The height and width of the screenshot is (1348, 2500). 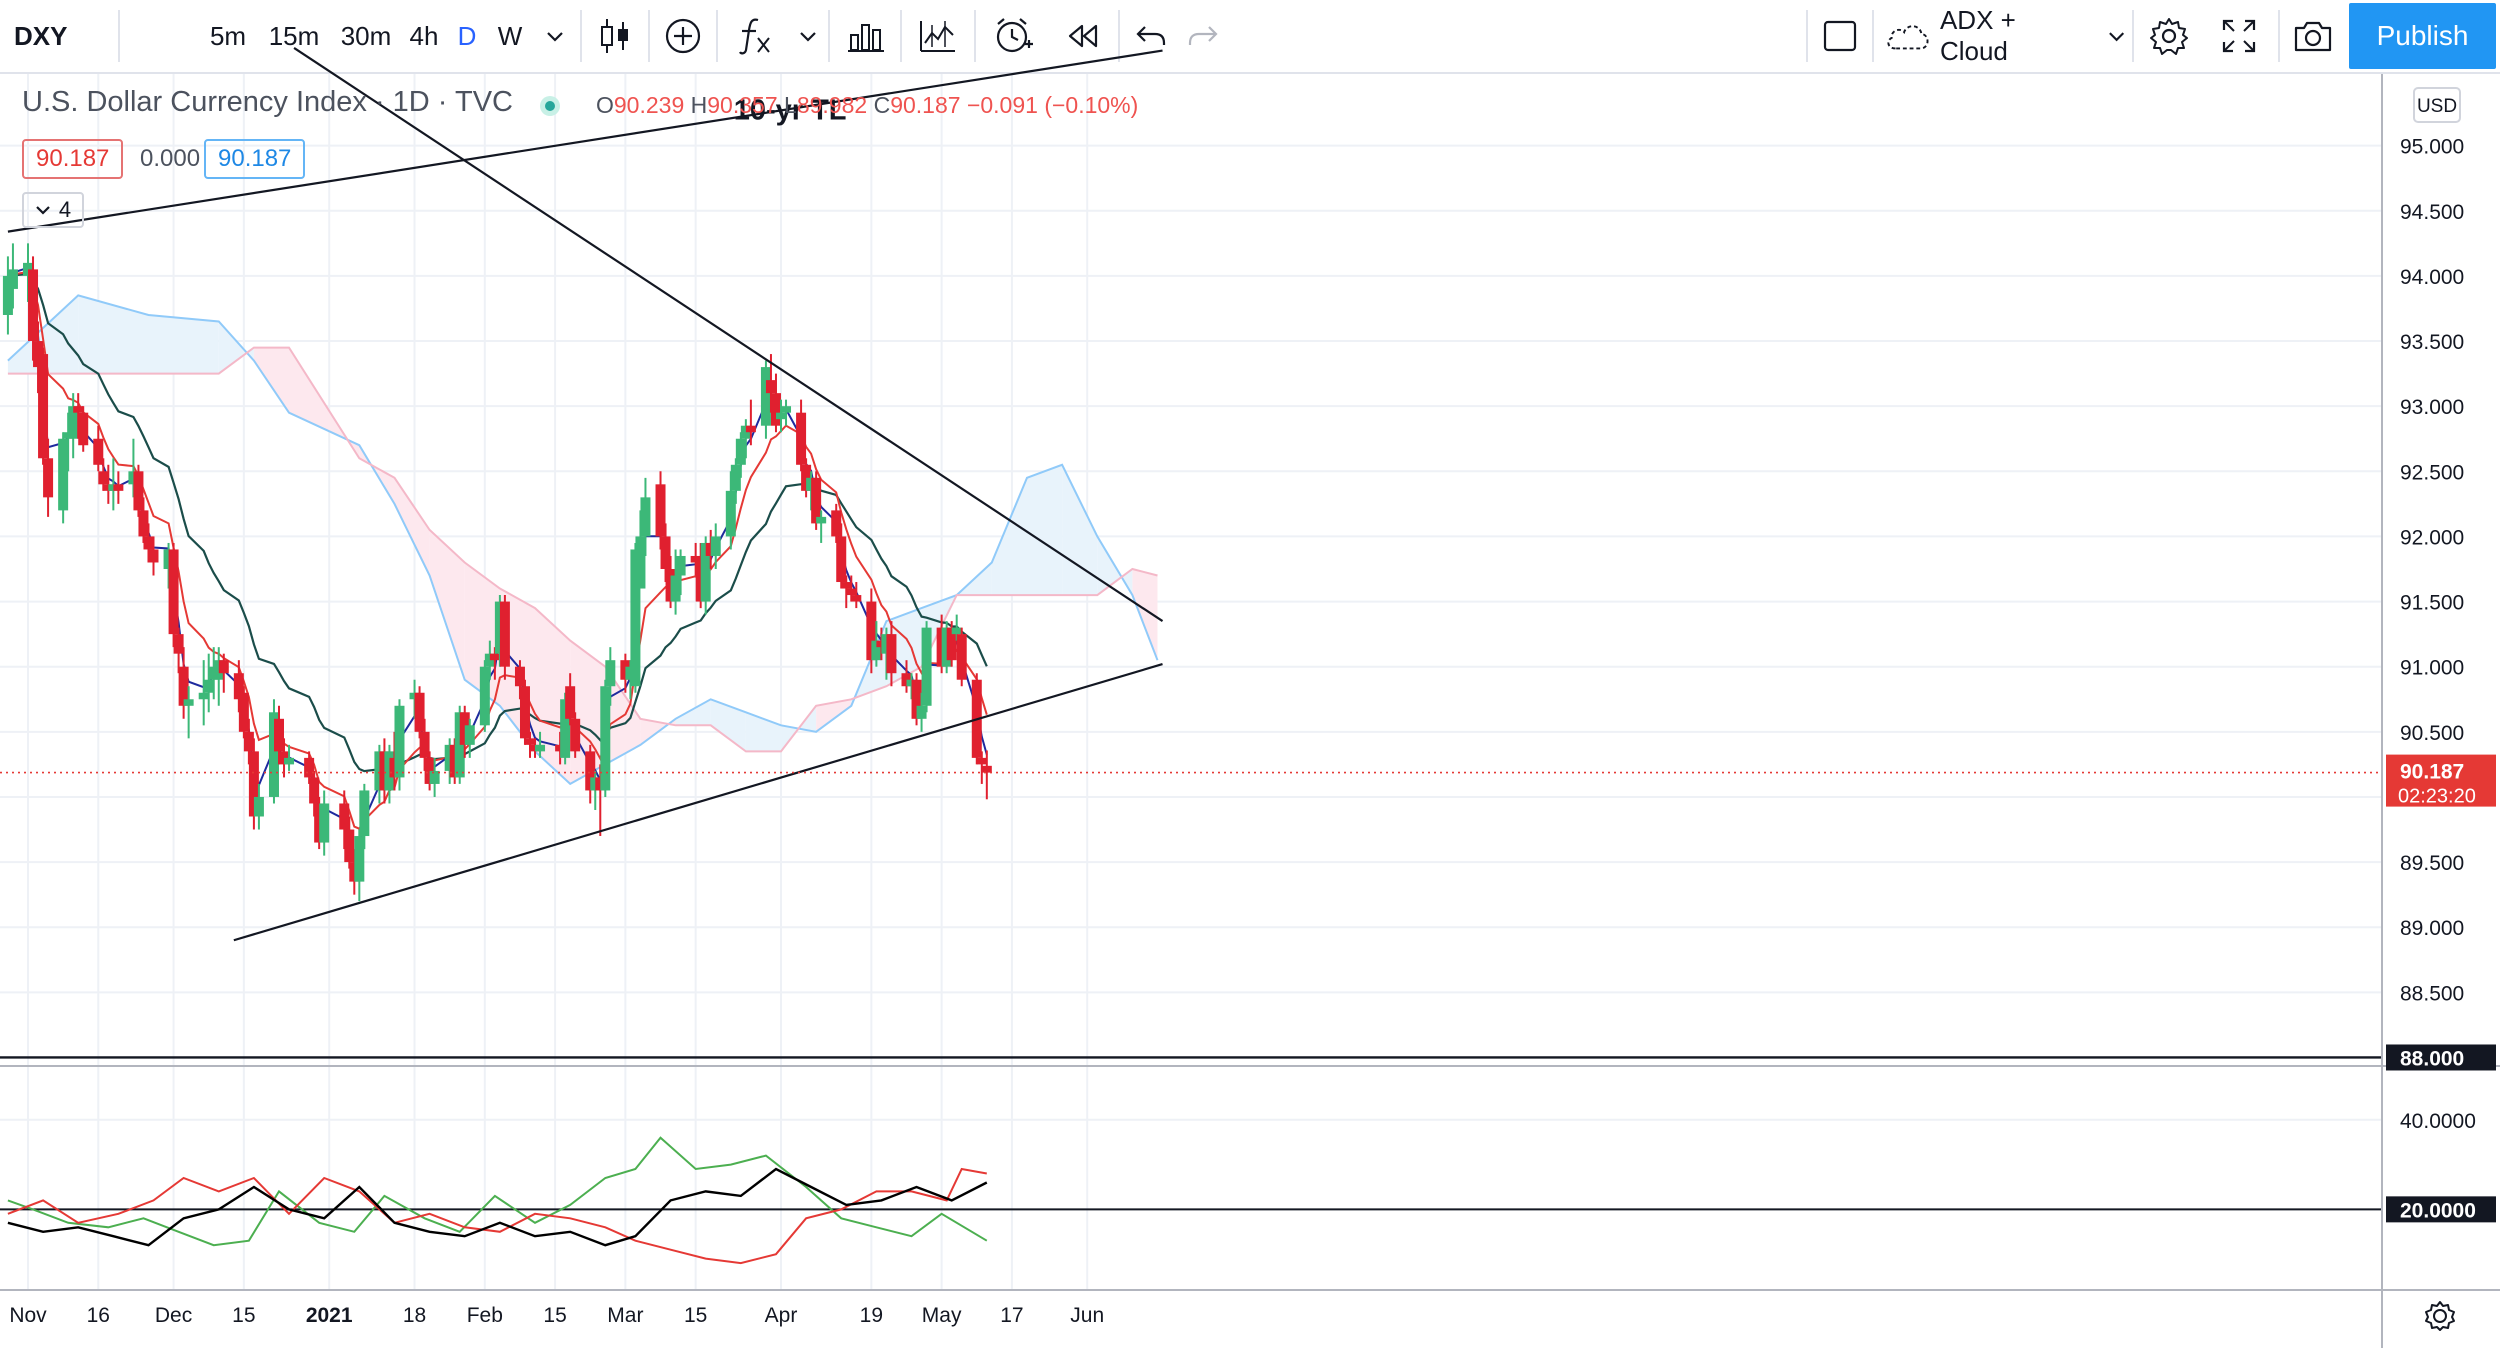 What do you see at coordinates (2432, 1058) in the screenshot?
I see `horizontal-level-label: 88.000` at bounding box center [2432, 1058].